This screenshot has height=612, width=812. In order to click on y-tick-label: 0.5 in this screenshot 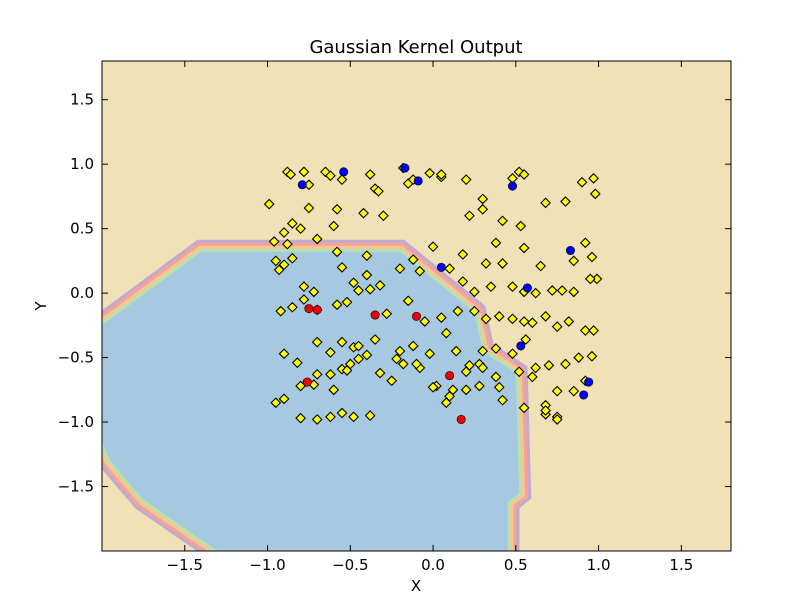, I will do `click(82, 229)`.